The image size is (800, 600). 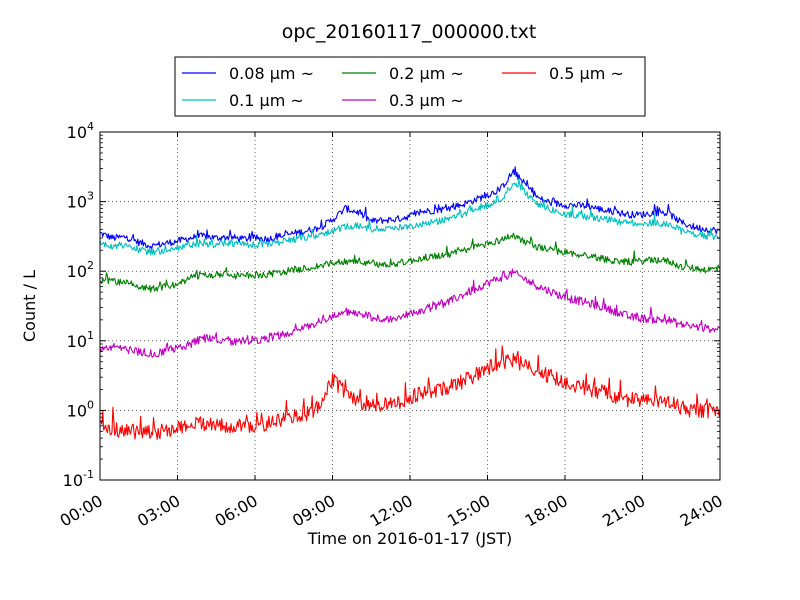 I want to click on y-tick-exponent: 0, so click(x=90, y=404).